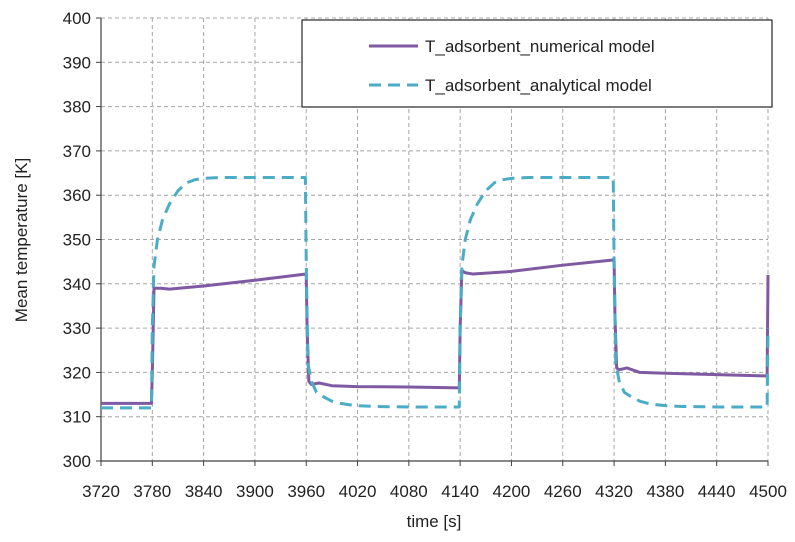 This screenshot has width=795, height=542. Describe the element at coordinates (665, 491) in the screenshot. I see `x-tick-label: 4380` at that location.